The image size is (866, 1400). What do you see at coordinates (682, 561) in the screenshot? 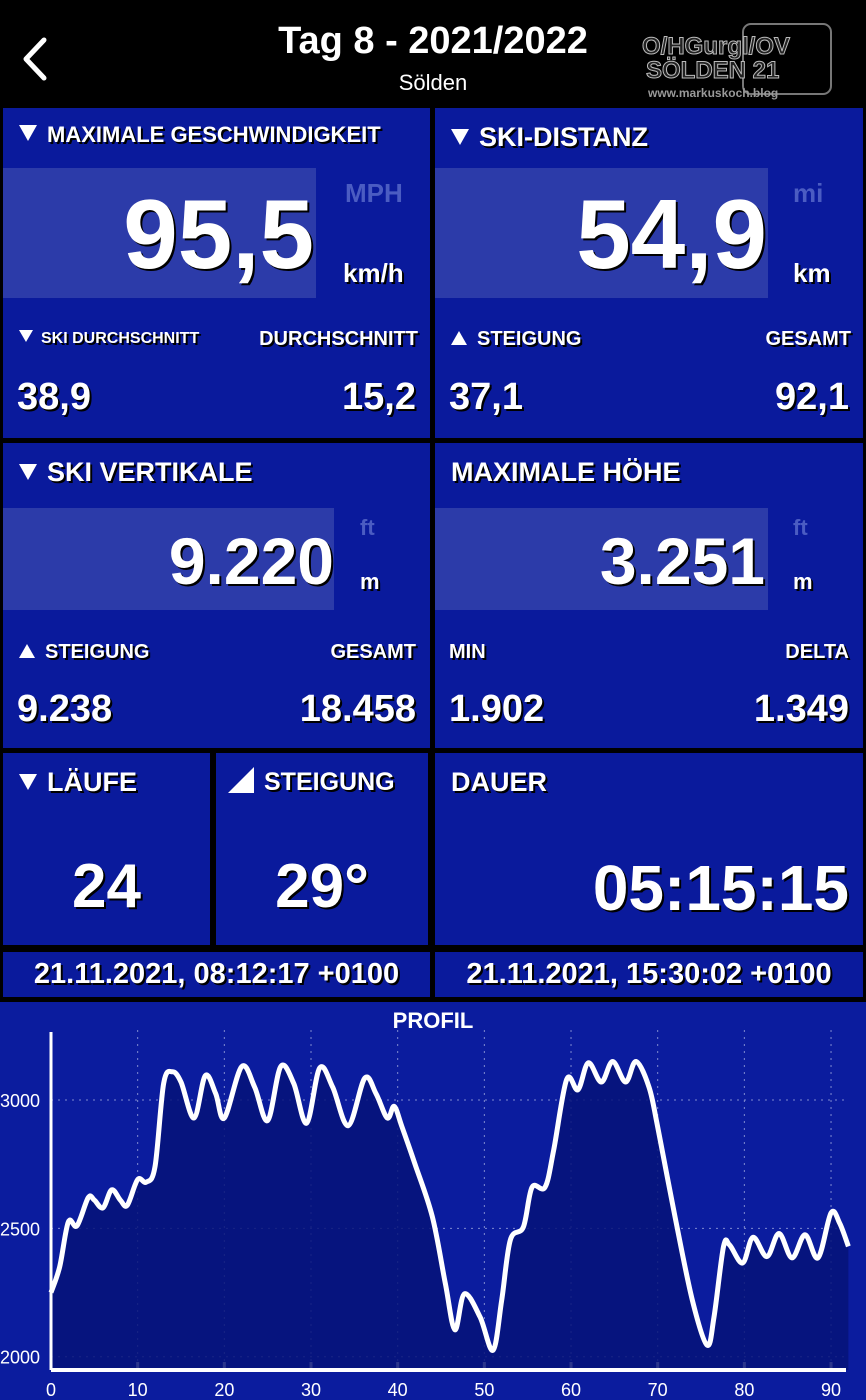
I see `altitude-value: 3.251` at bounding box center [682, 561].